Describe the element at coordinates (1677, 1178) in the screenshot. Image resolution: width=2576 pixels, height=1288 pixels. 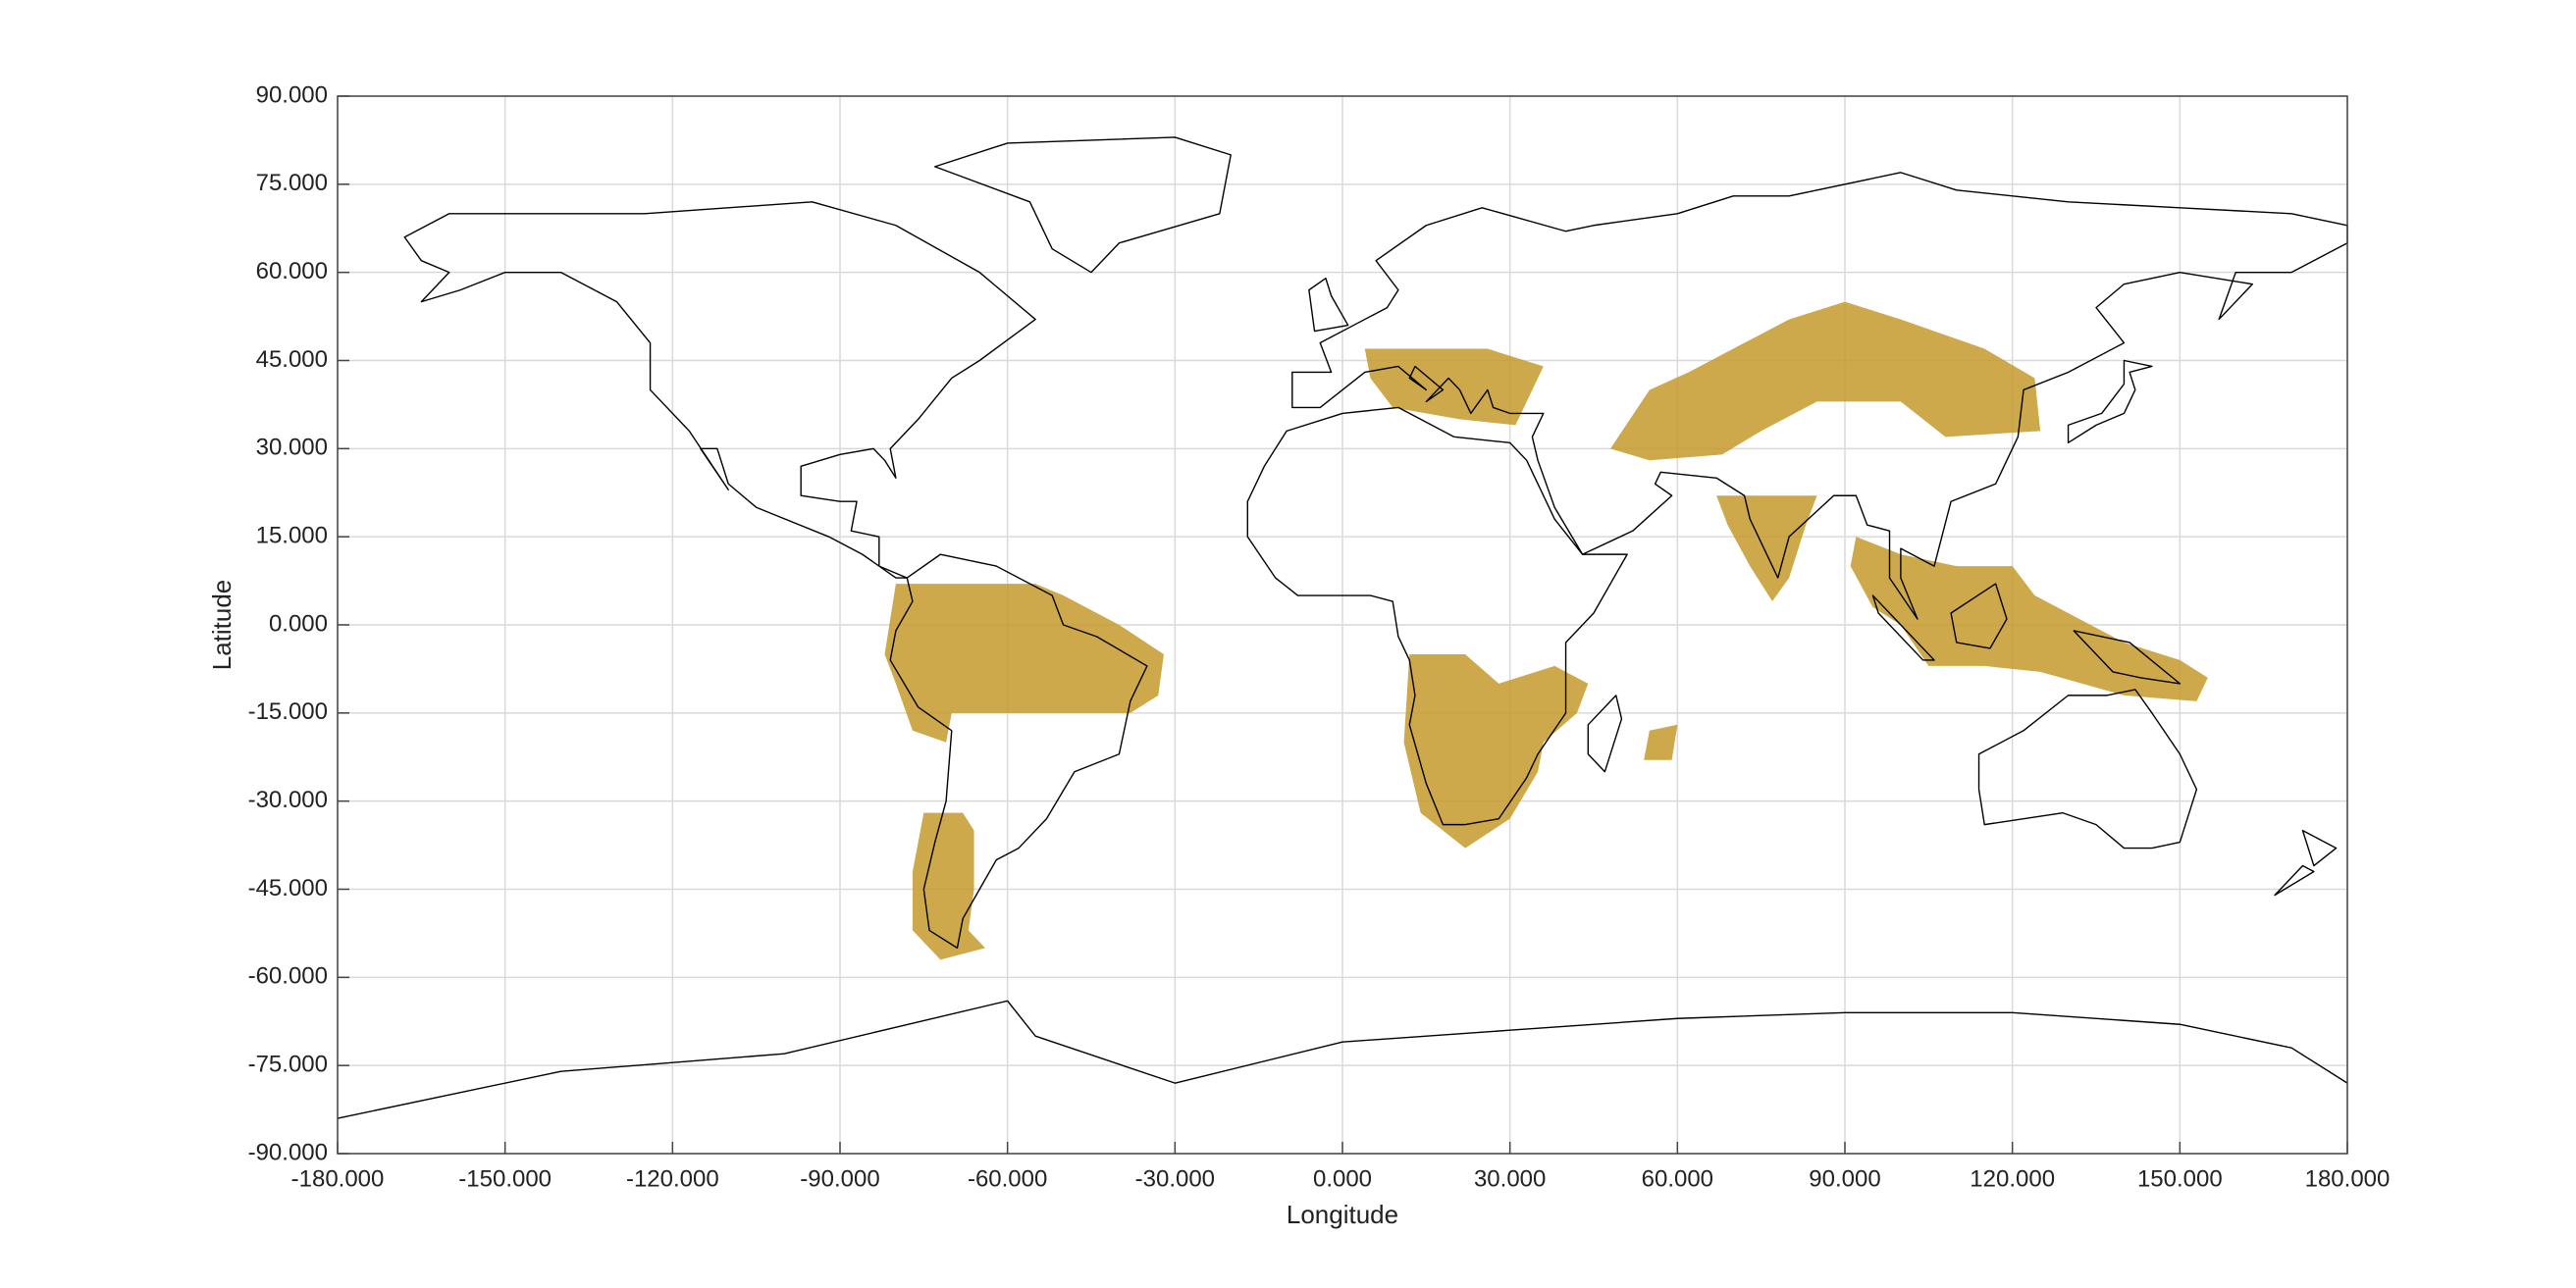
I see `x-tick-label: 60.000` at that location.